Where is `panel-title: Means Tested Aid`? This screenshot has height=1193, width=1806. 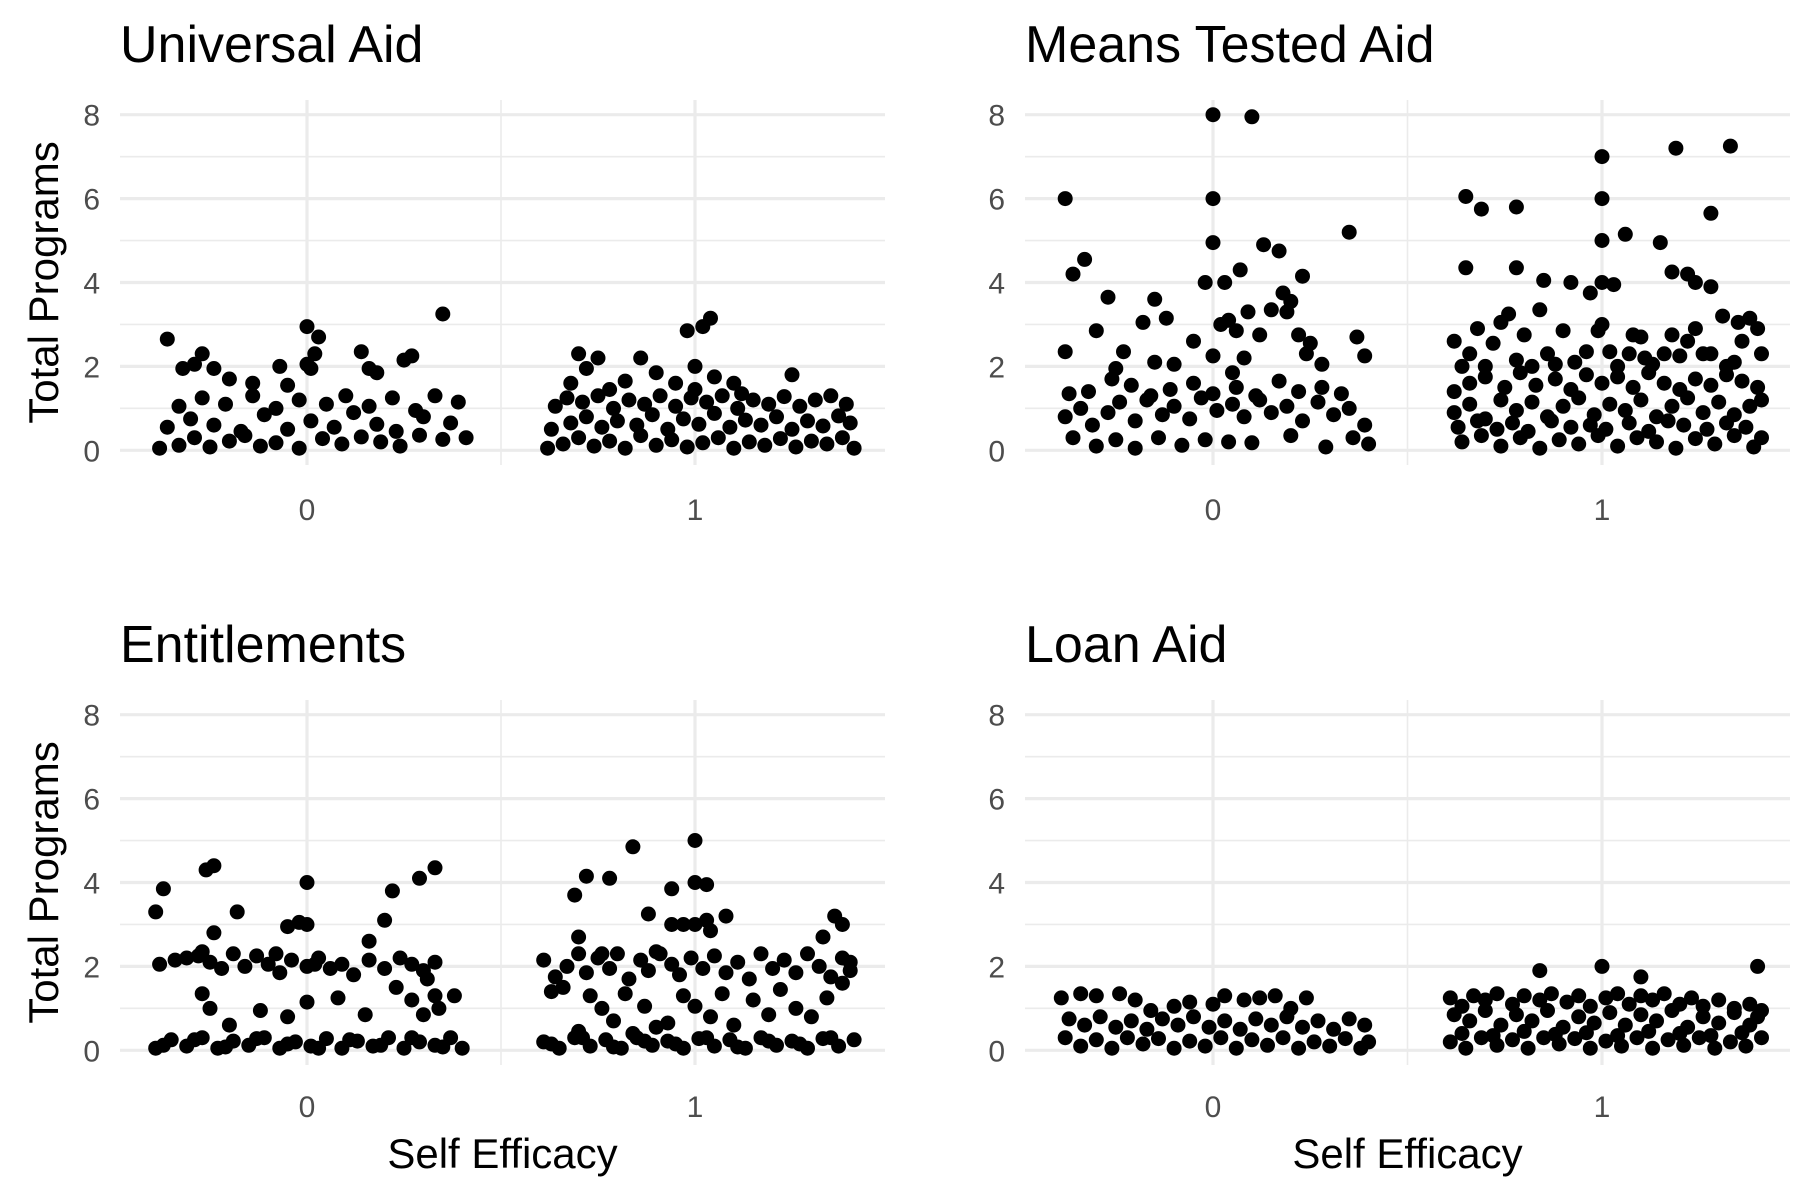
panel-title: Means Tested Aid is located at coordinates (1230, 45).